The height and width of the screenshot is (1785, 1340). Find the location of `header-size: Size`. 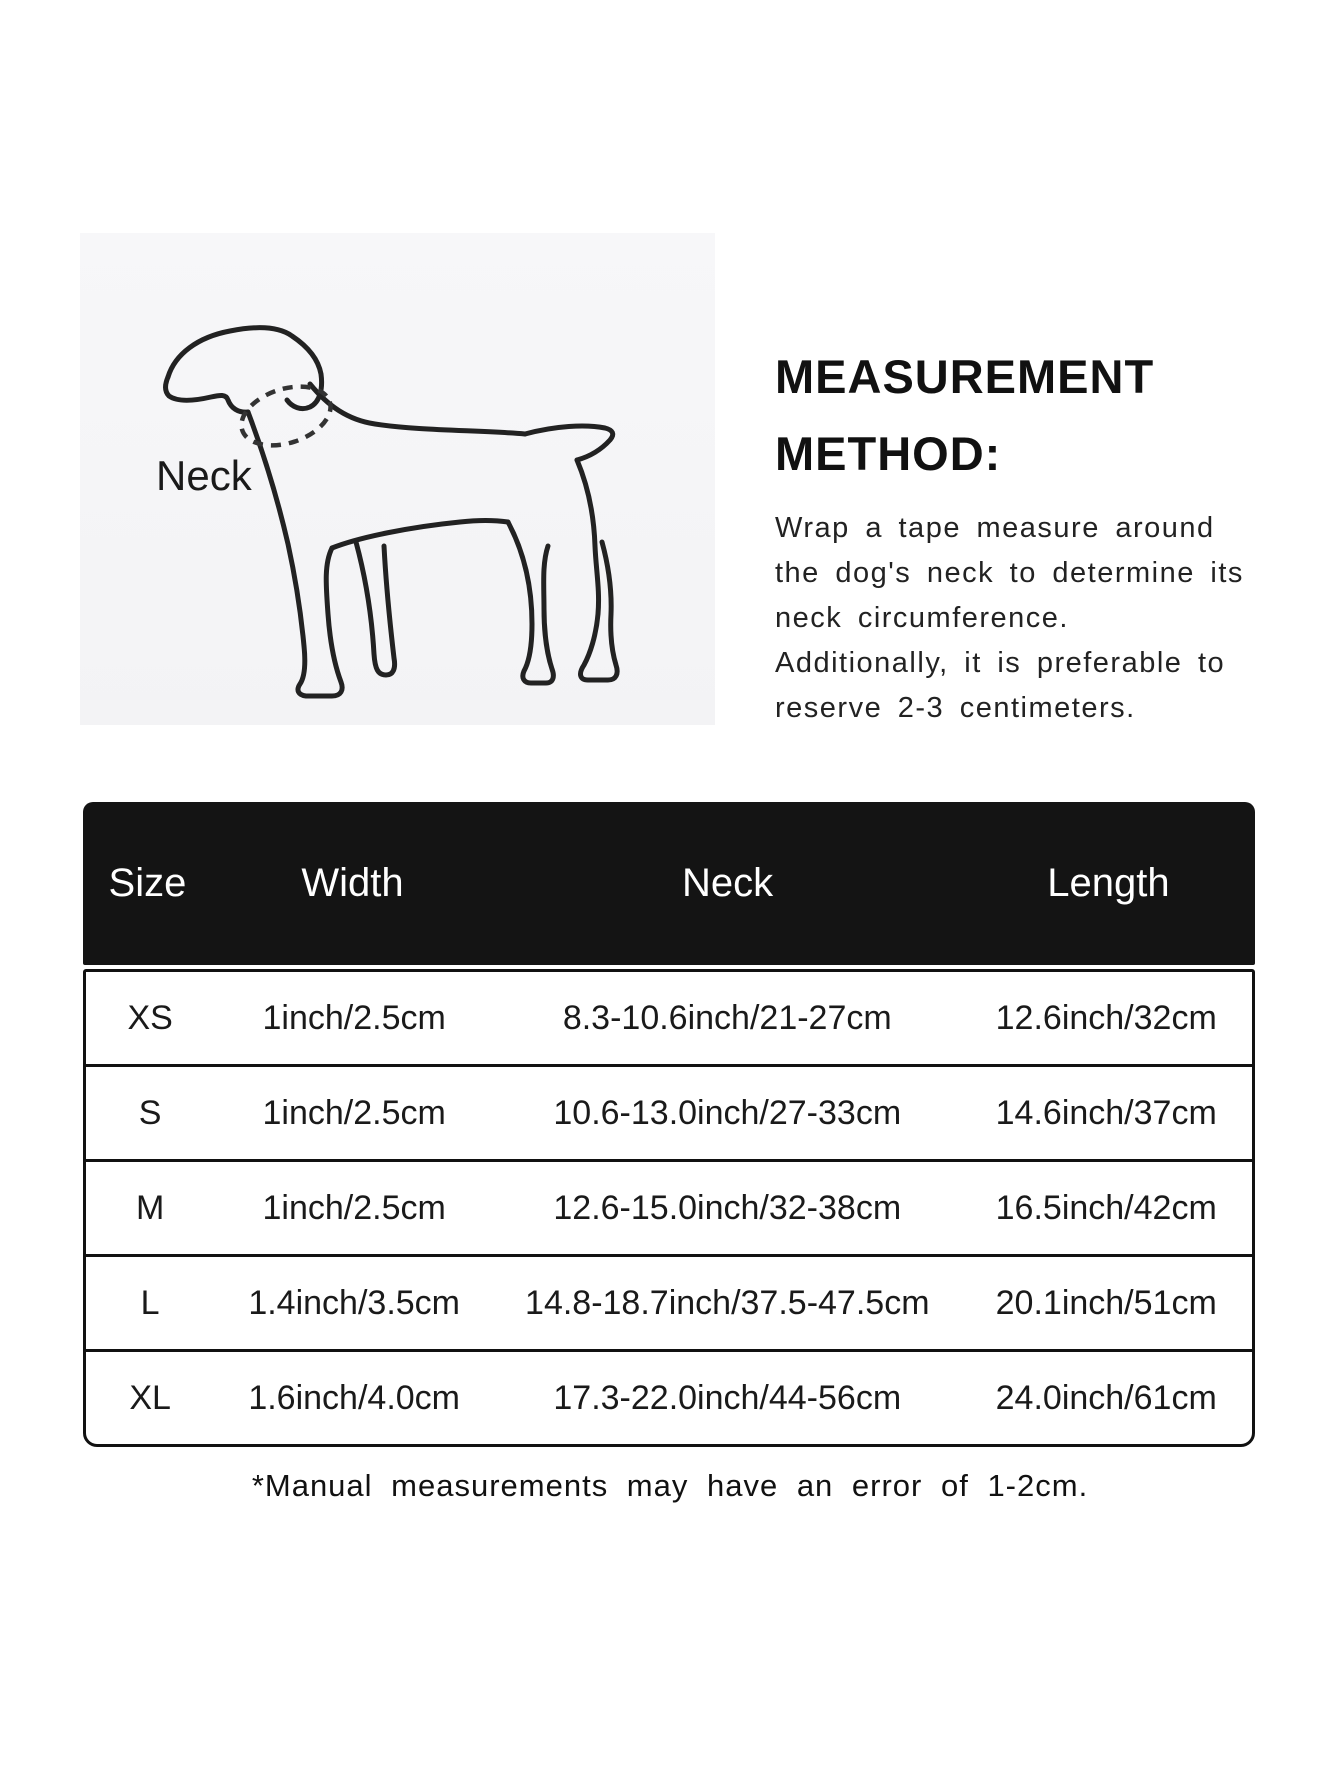

header-size: Size is located at coordinates (147, 883).